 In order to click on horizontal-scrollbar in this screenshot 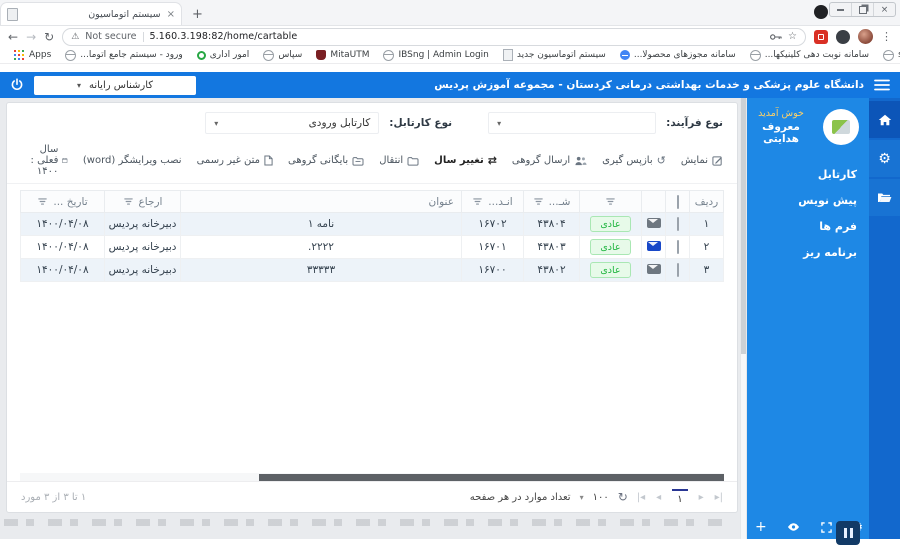, I will do `click(372, 477)`.